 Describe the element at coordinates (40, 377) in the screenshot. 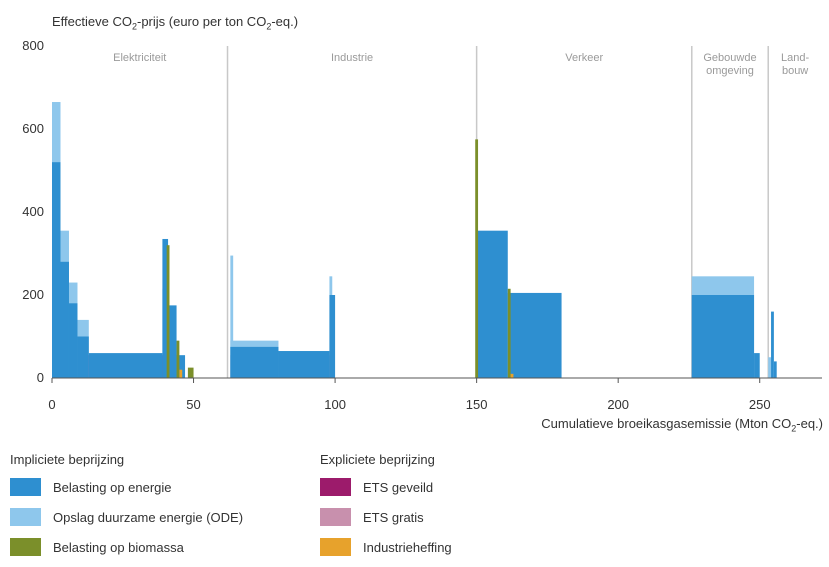

I see `y-tick-label: 0` at that location.